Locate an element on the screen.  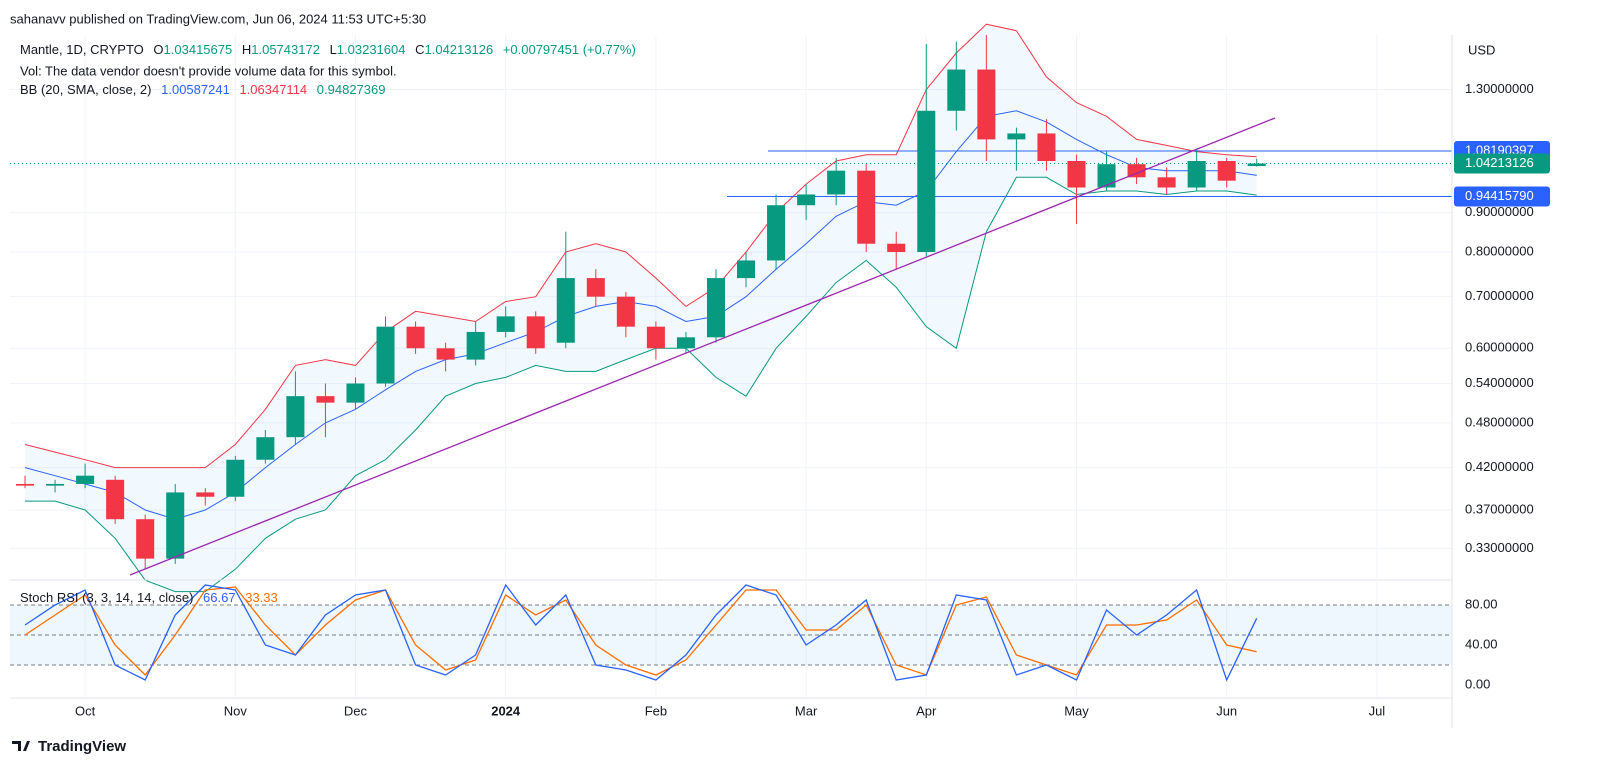
stoch-title: Stoch RSI (3, 3, 14, 14, close) is located at coordinates (106, 597).